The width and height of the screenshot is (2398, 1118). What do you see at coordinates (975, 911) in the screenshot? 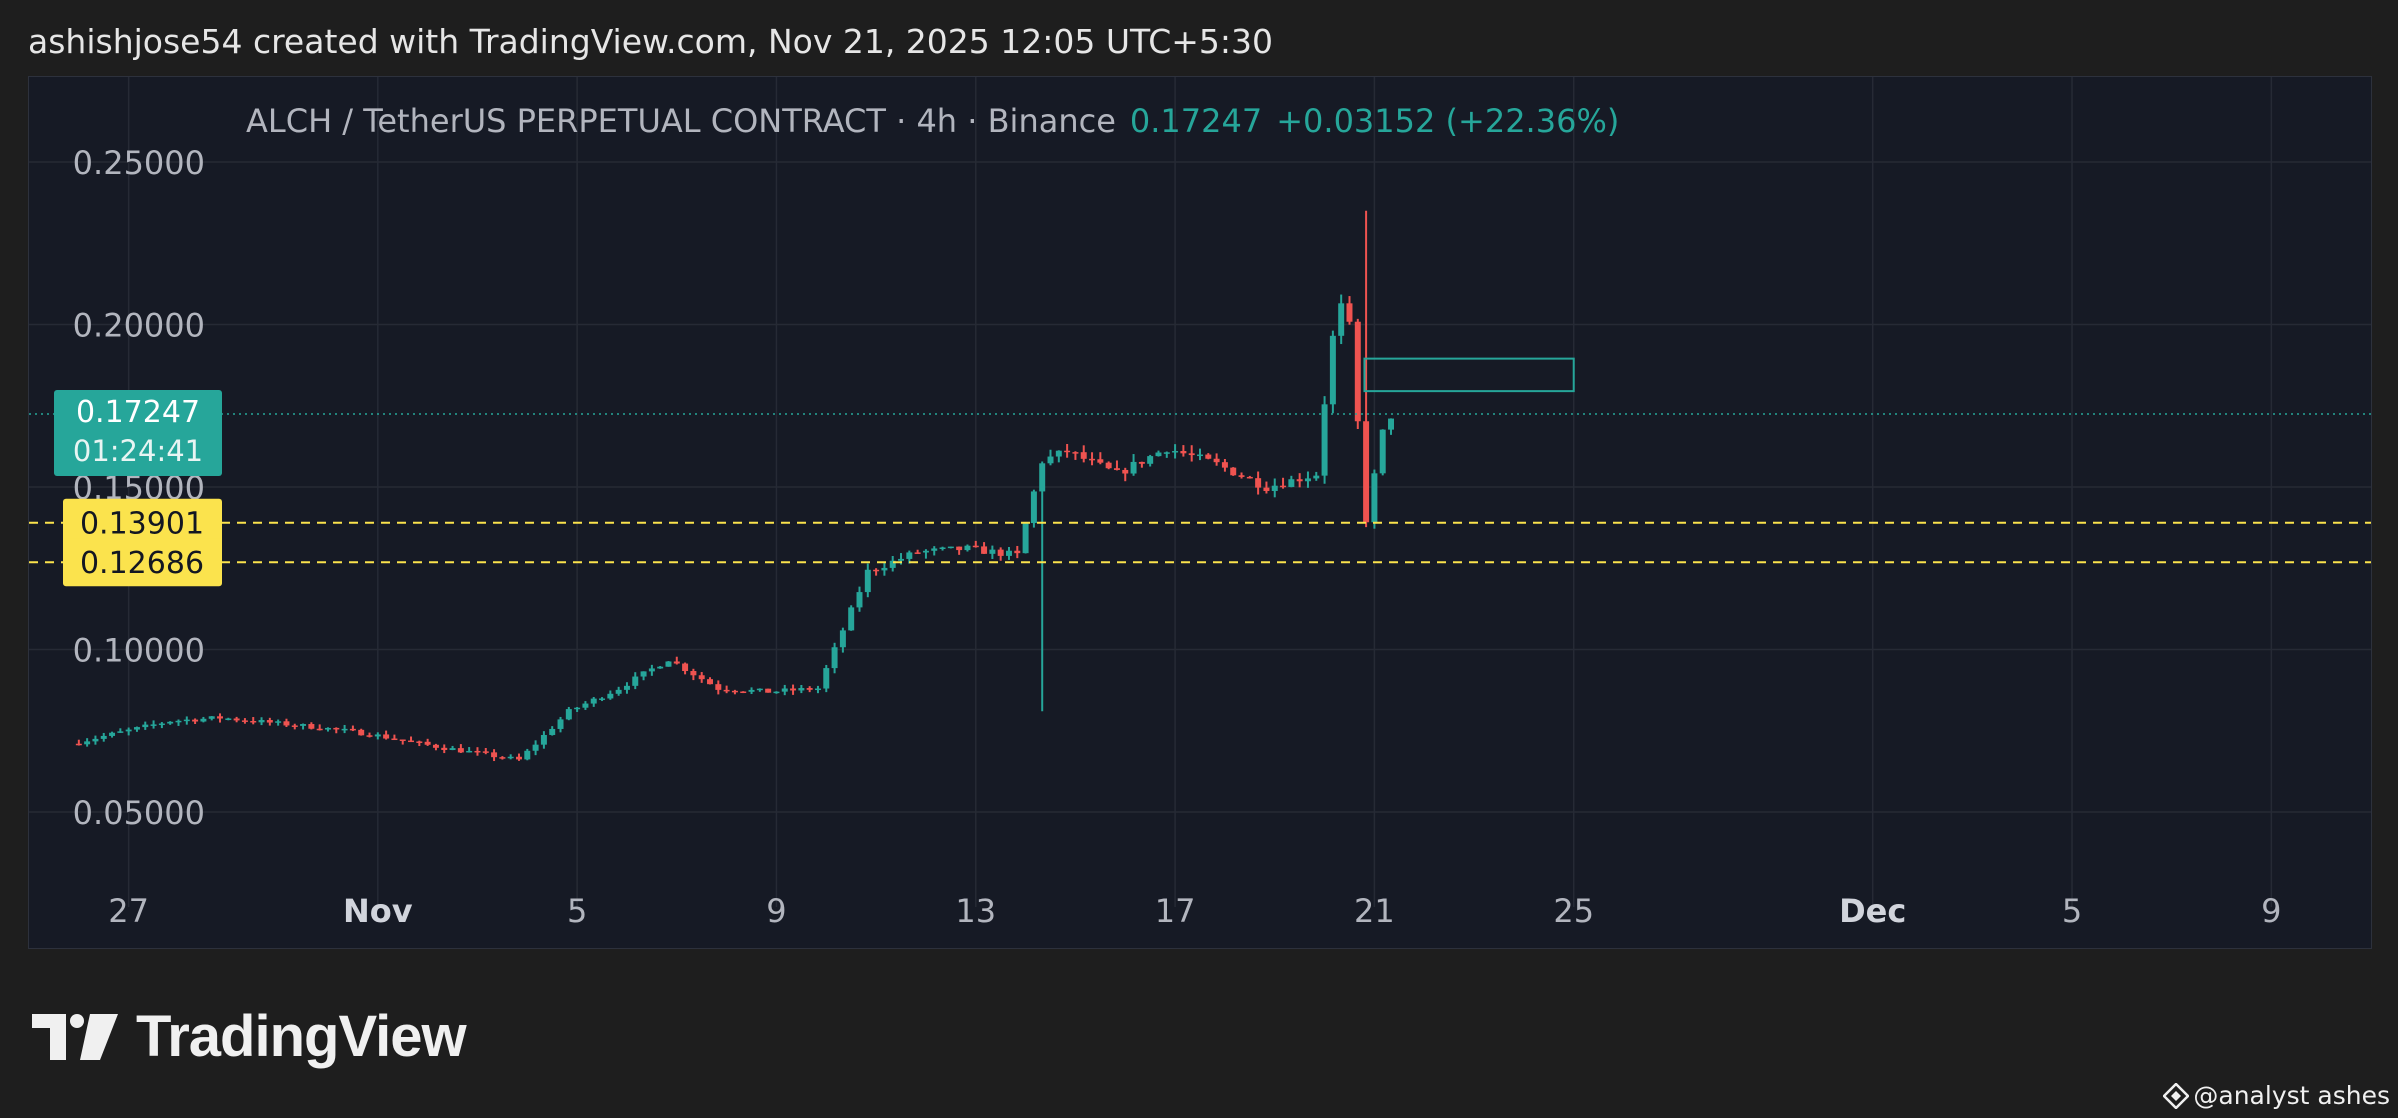
I see `x-tick-label: 13` at bounding box center [975, 911].